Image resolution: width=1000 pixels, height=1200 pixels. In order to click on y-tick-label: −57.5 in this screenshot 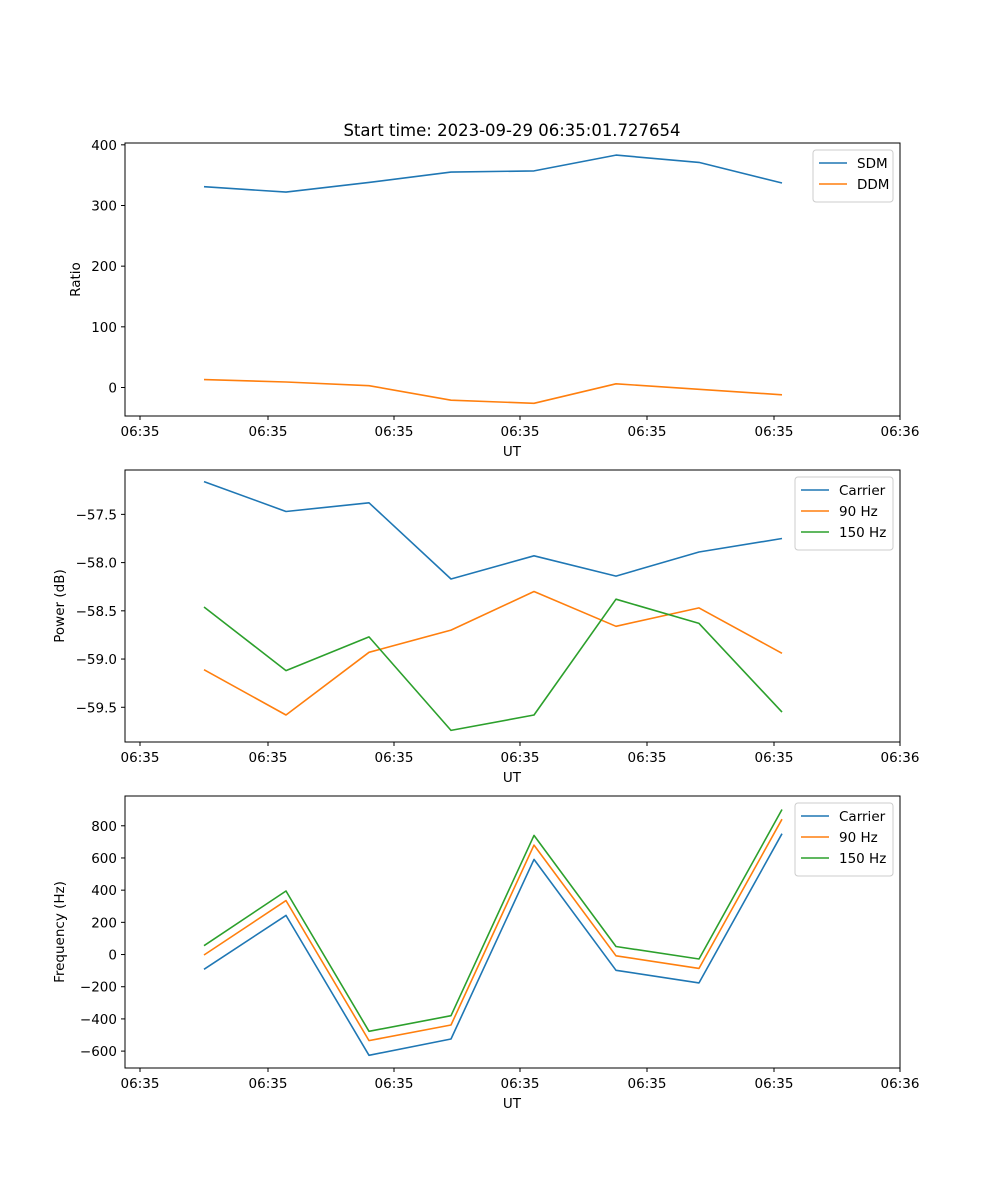, I will do `click(96, 515)`.